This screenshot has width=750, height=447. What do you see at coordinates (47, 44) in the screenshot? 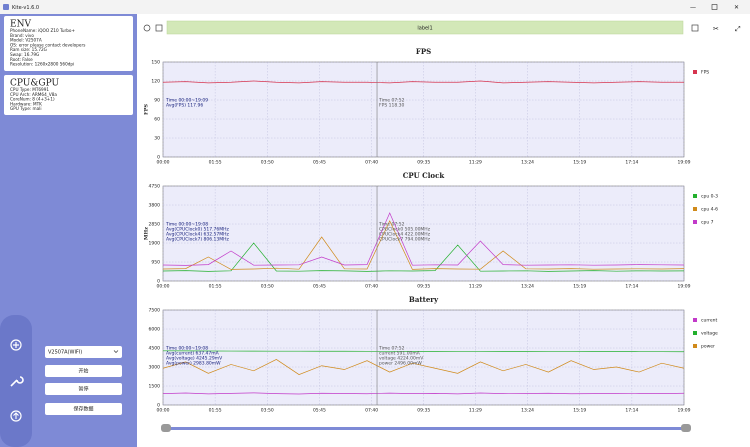
I see `info-line: OS: error please contact developers` at bounding box center [47, 44].